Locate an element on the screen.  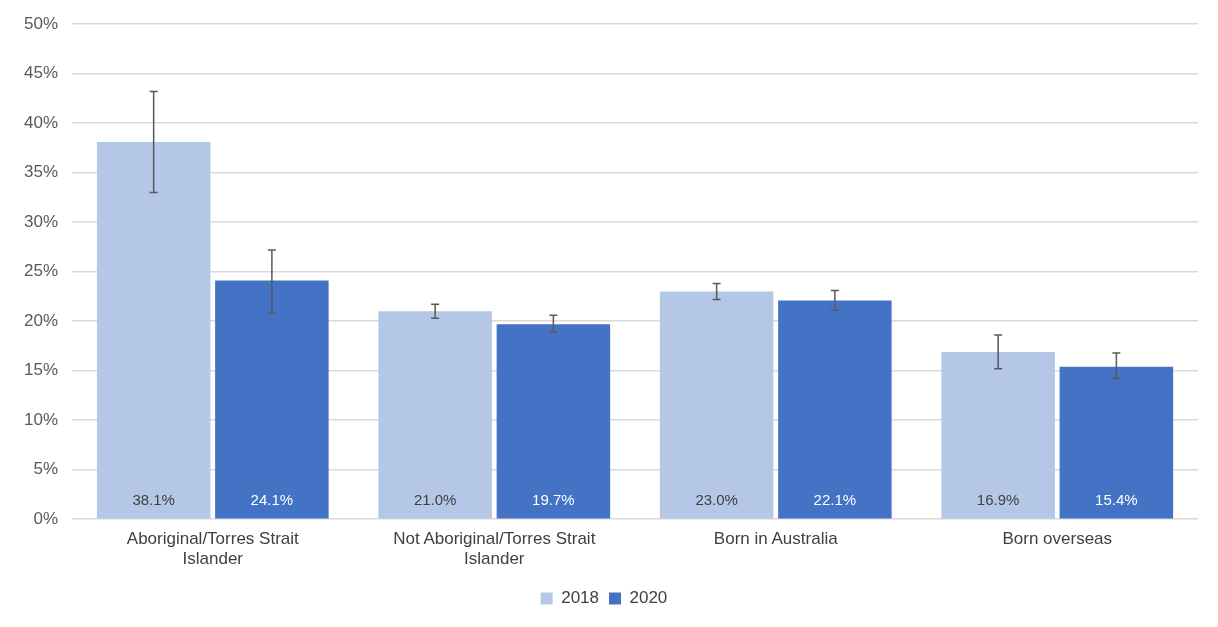
y-tick-label: 50% is located at coordinates (41, 23).